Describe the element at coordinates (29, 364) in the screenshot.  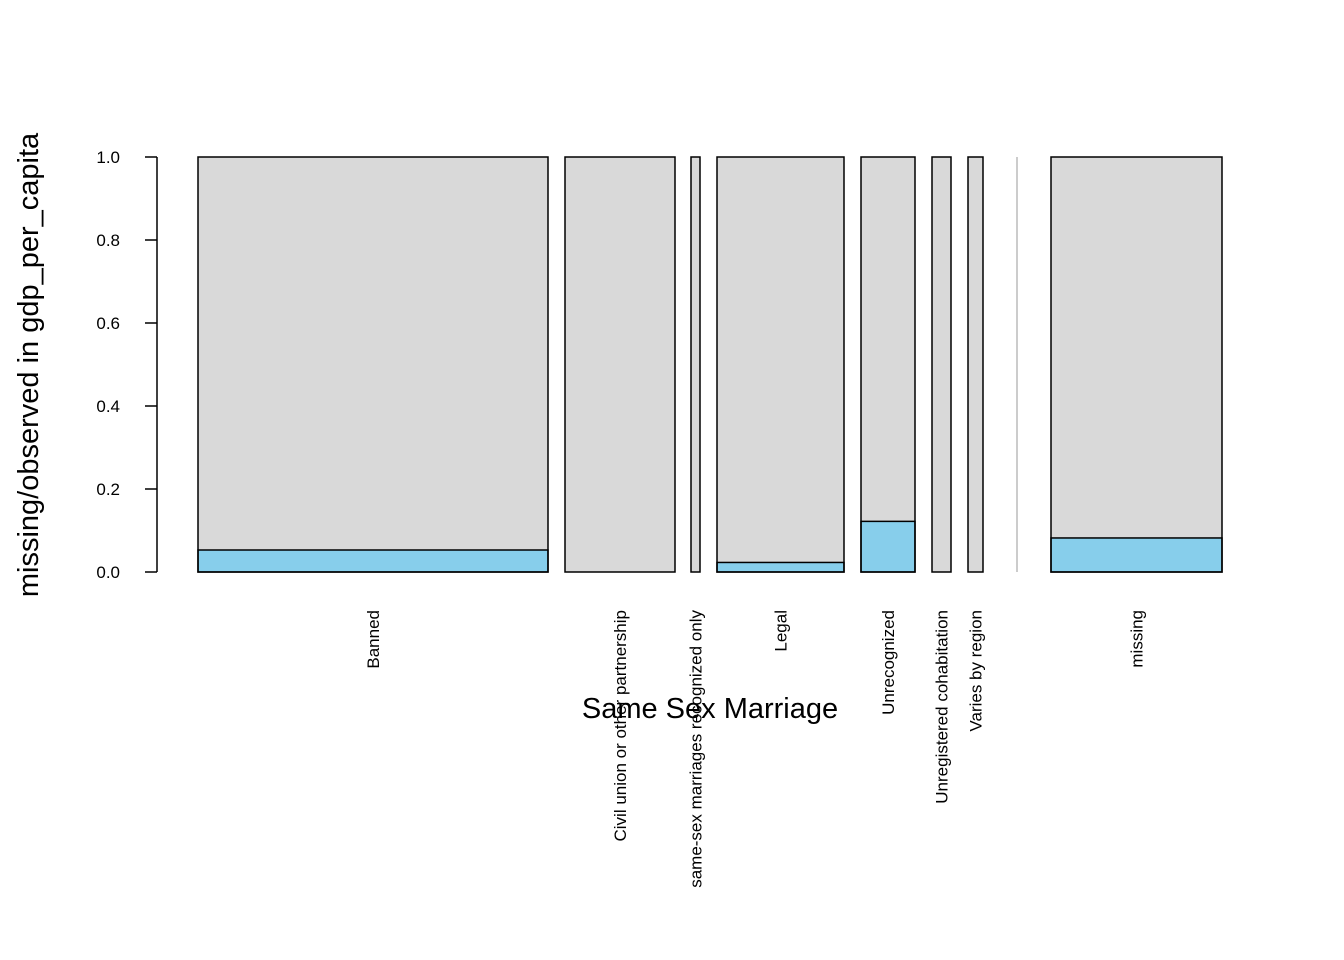
I see `y-axis-title: missing/observed in gdp_per_capita` at that location.